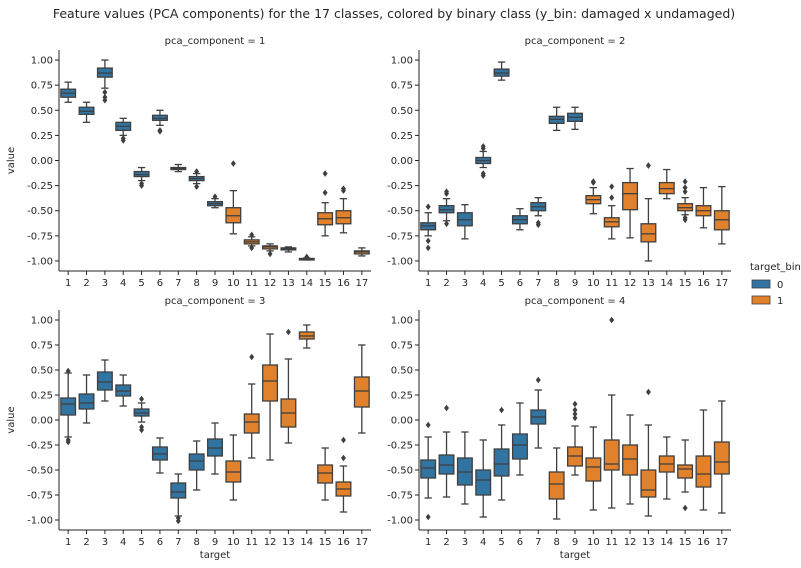 This screenshot has width=801, height=568. I want to click on legend: target_bin 0 1, so click(775, 284).